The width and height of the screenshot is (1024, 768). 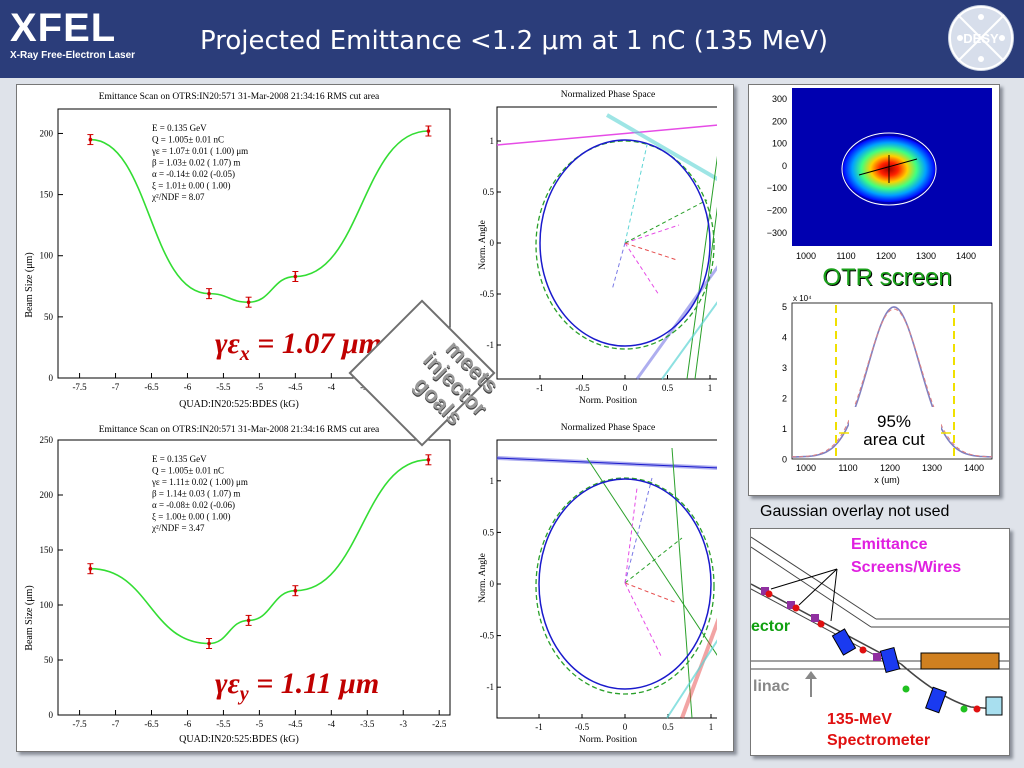 I want to click on fit-parameter: ξ = 1.01± 0.00 ( 1.00), so click(x=191, y=186).